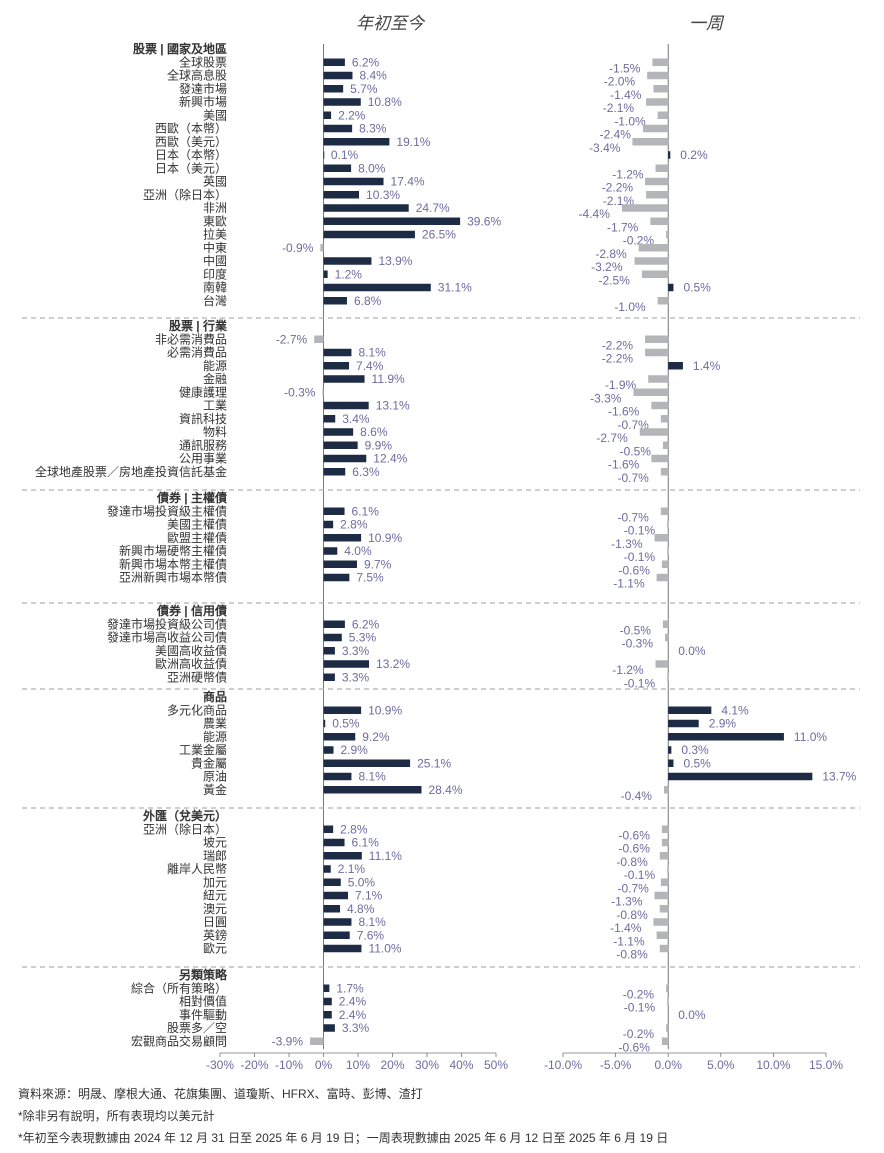 Image resolution: width=884 pixels, height=1153 pixels. I want to click on ytd-value-label: 8.4%, so click(373, 76).